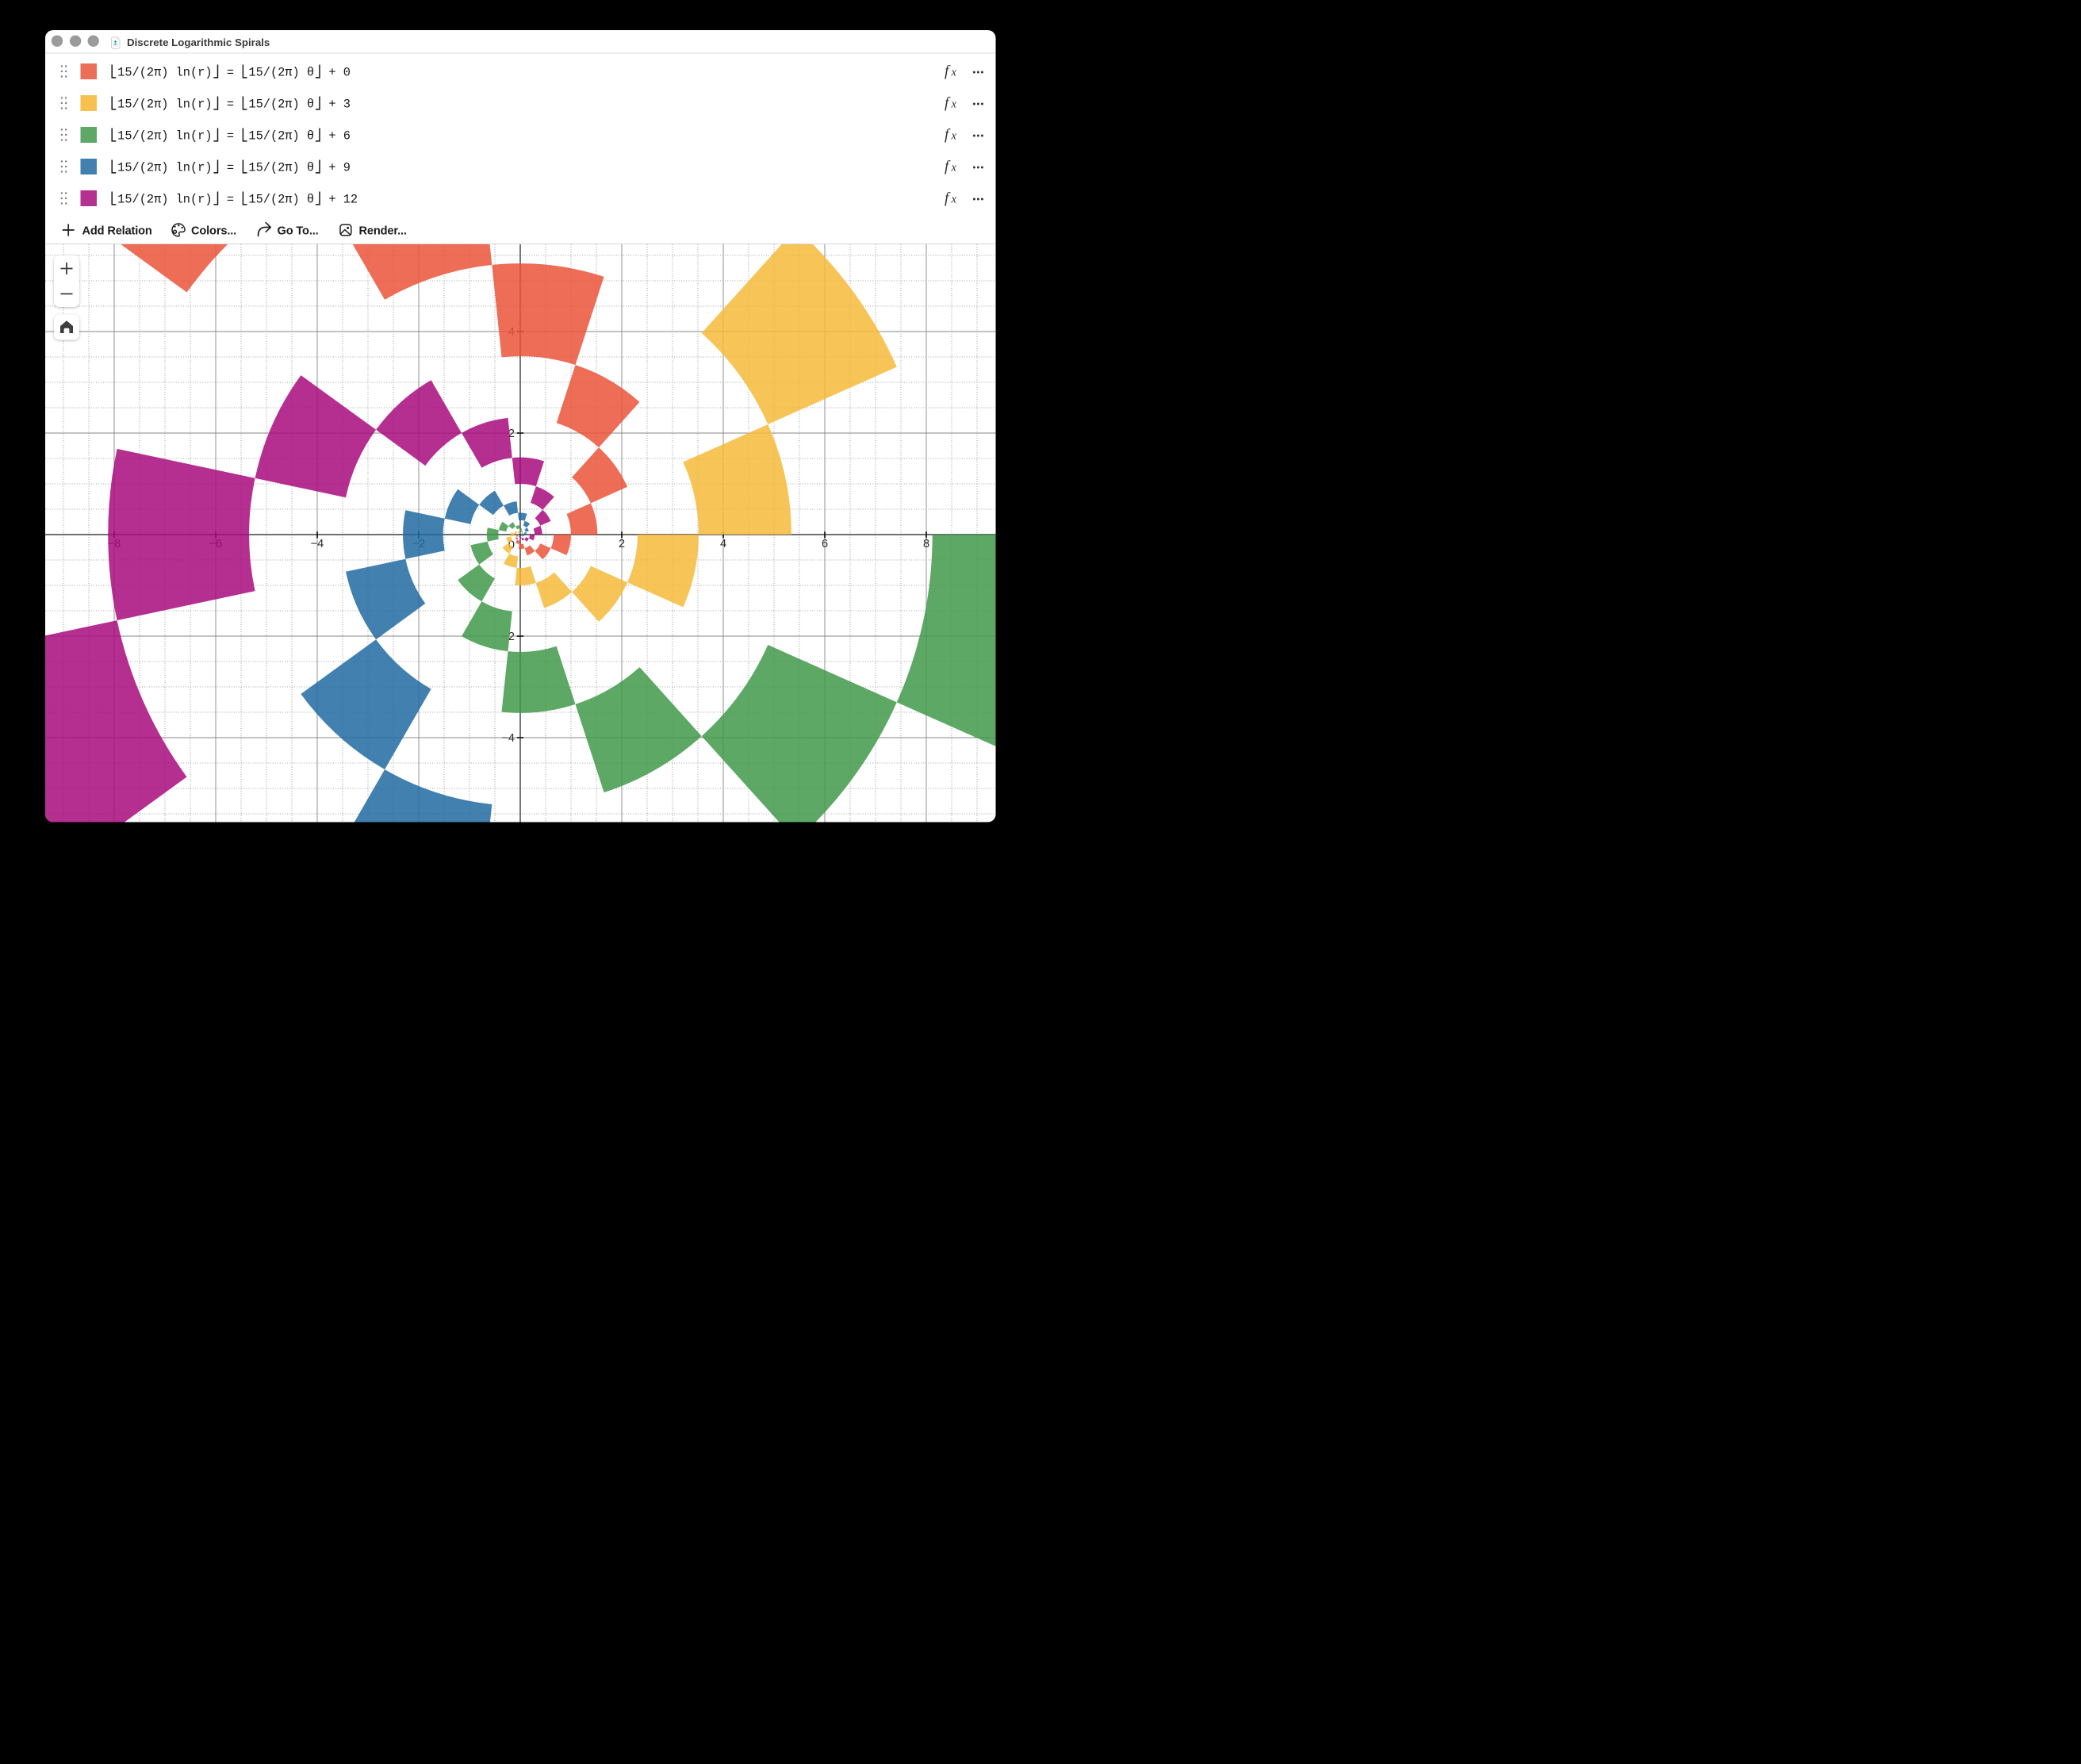  What do you see at coordinates (117, 230) in the screenshot?
I see `svg-text: Add Relation` at bounding box center [117, 230].